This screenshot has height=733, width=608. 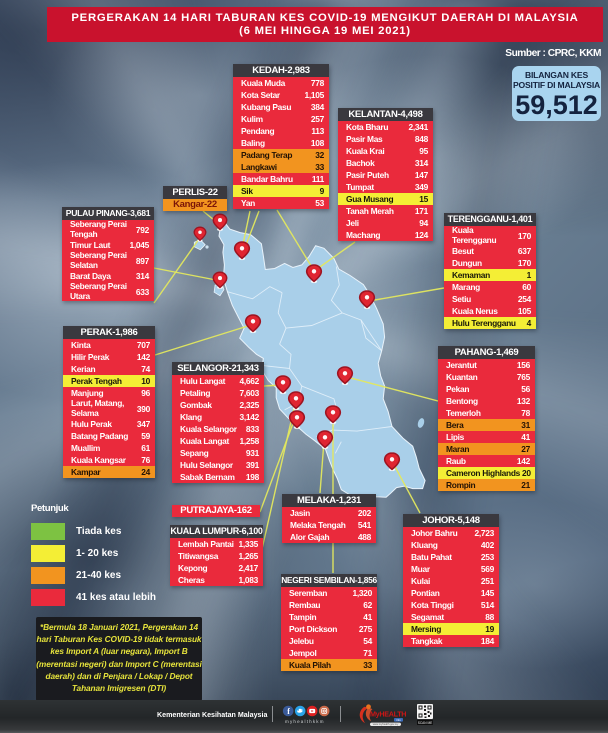 What do you see at coordinates (386, 724) in the screenshot?
I see `svg-text: www.myhealth.gov.my` at bounding box center [386, 724].